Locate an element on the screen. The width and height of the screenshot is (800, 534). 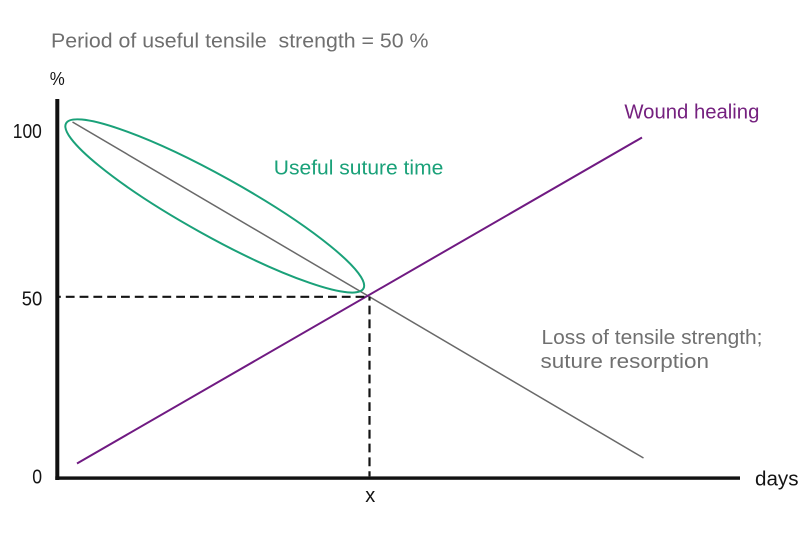
svg-text: Loss of tensile strength; is located at coordinates (652, 338).